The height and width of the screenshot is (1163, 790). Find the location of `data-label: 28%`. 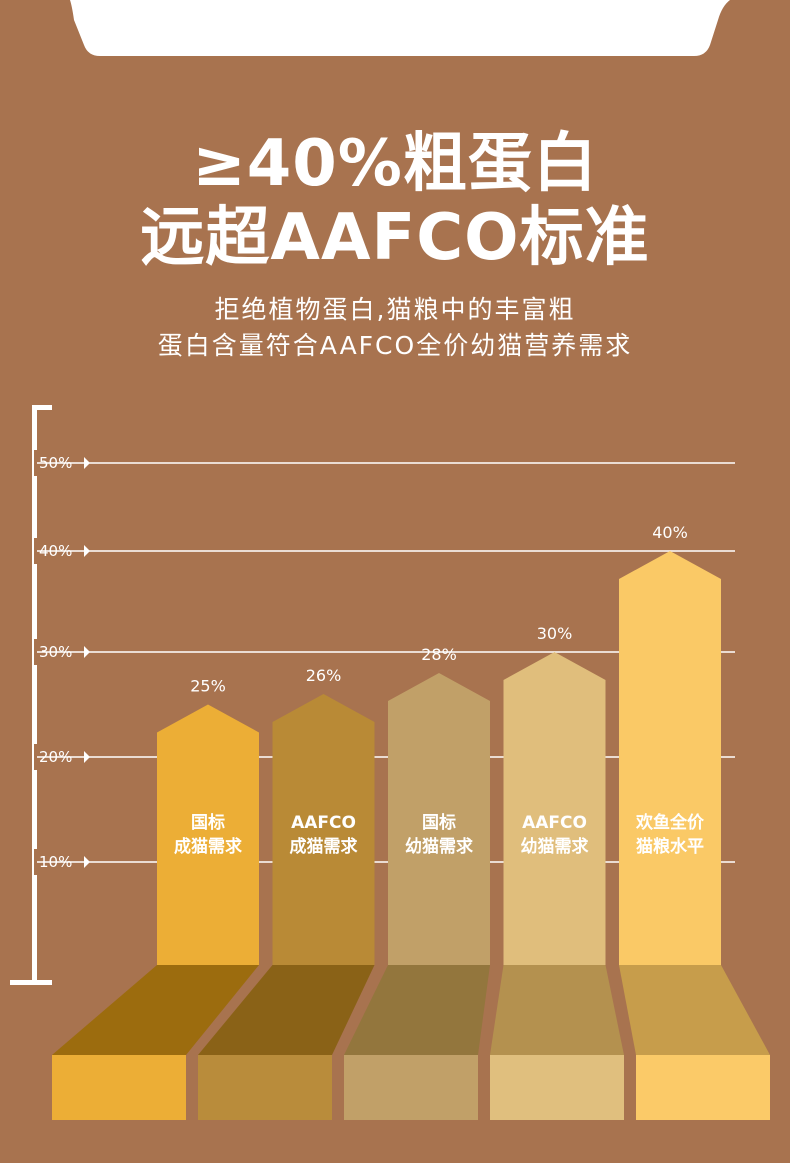

data-label: 28% is located at coordinates (439, 654).